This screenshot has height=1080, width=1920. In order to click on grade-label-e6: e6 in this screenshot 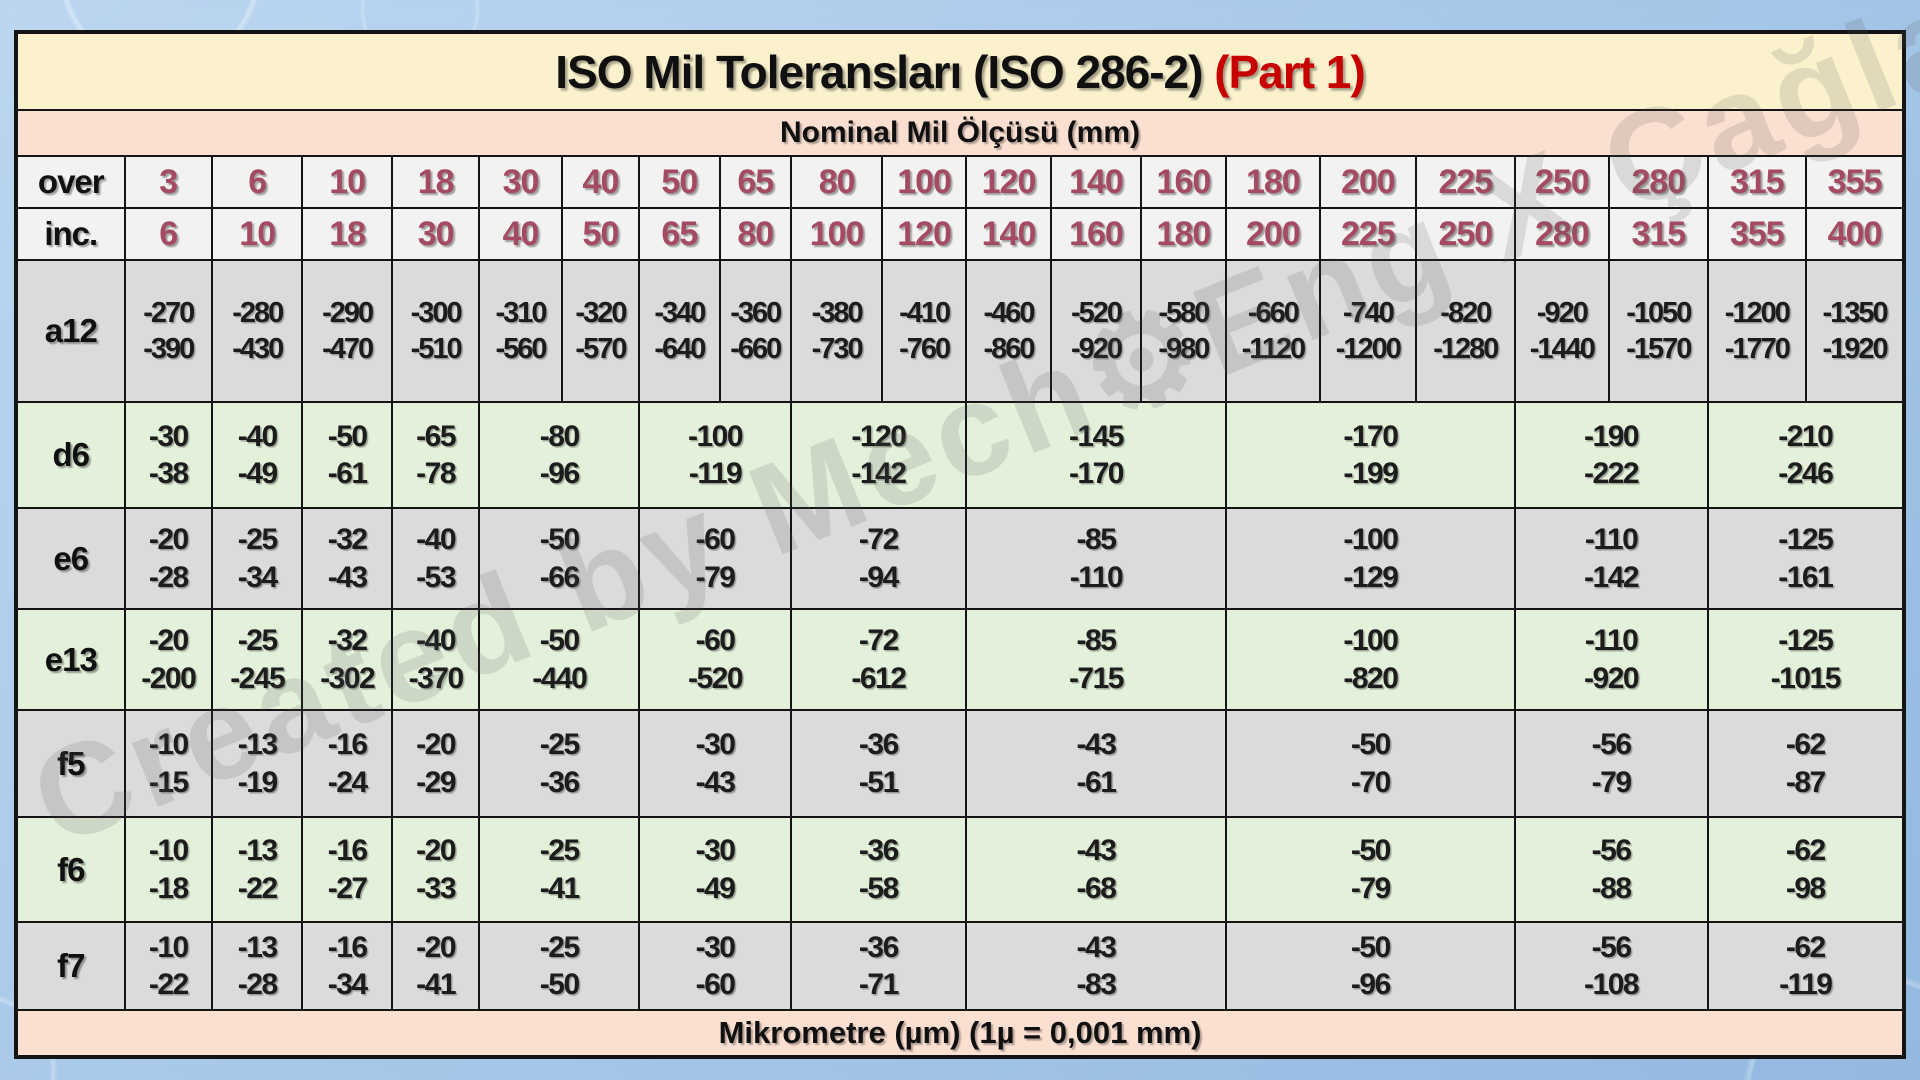, I will do `click(70, 558)`.